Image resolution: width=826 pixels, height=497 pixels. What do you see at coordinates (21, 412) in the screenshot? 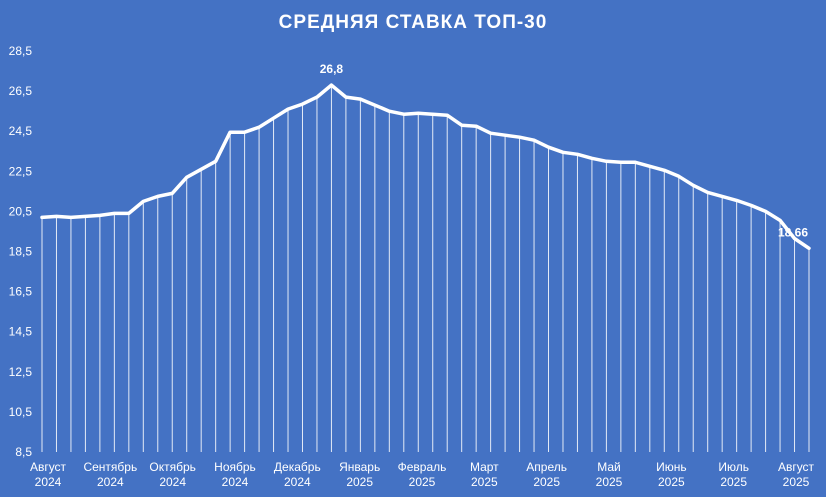
I see `y-tick-label: 10,5` at bounding box center [21, 412].